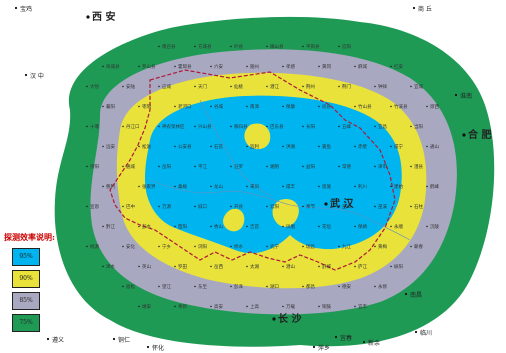 Image resolution: width=506 pixels, height=353 pixels. I want to click on county-label: 凤凰, so click(290, 227).